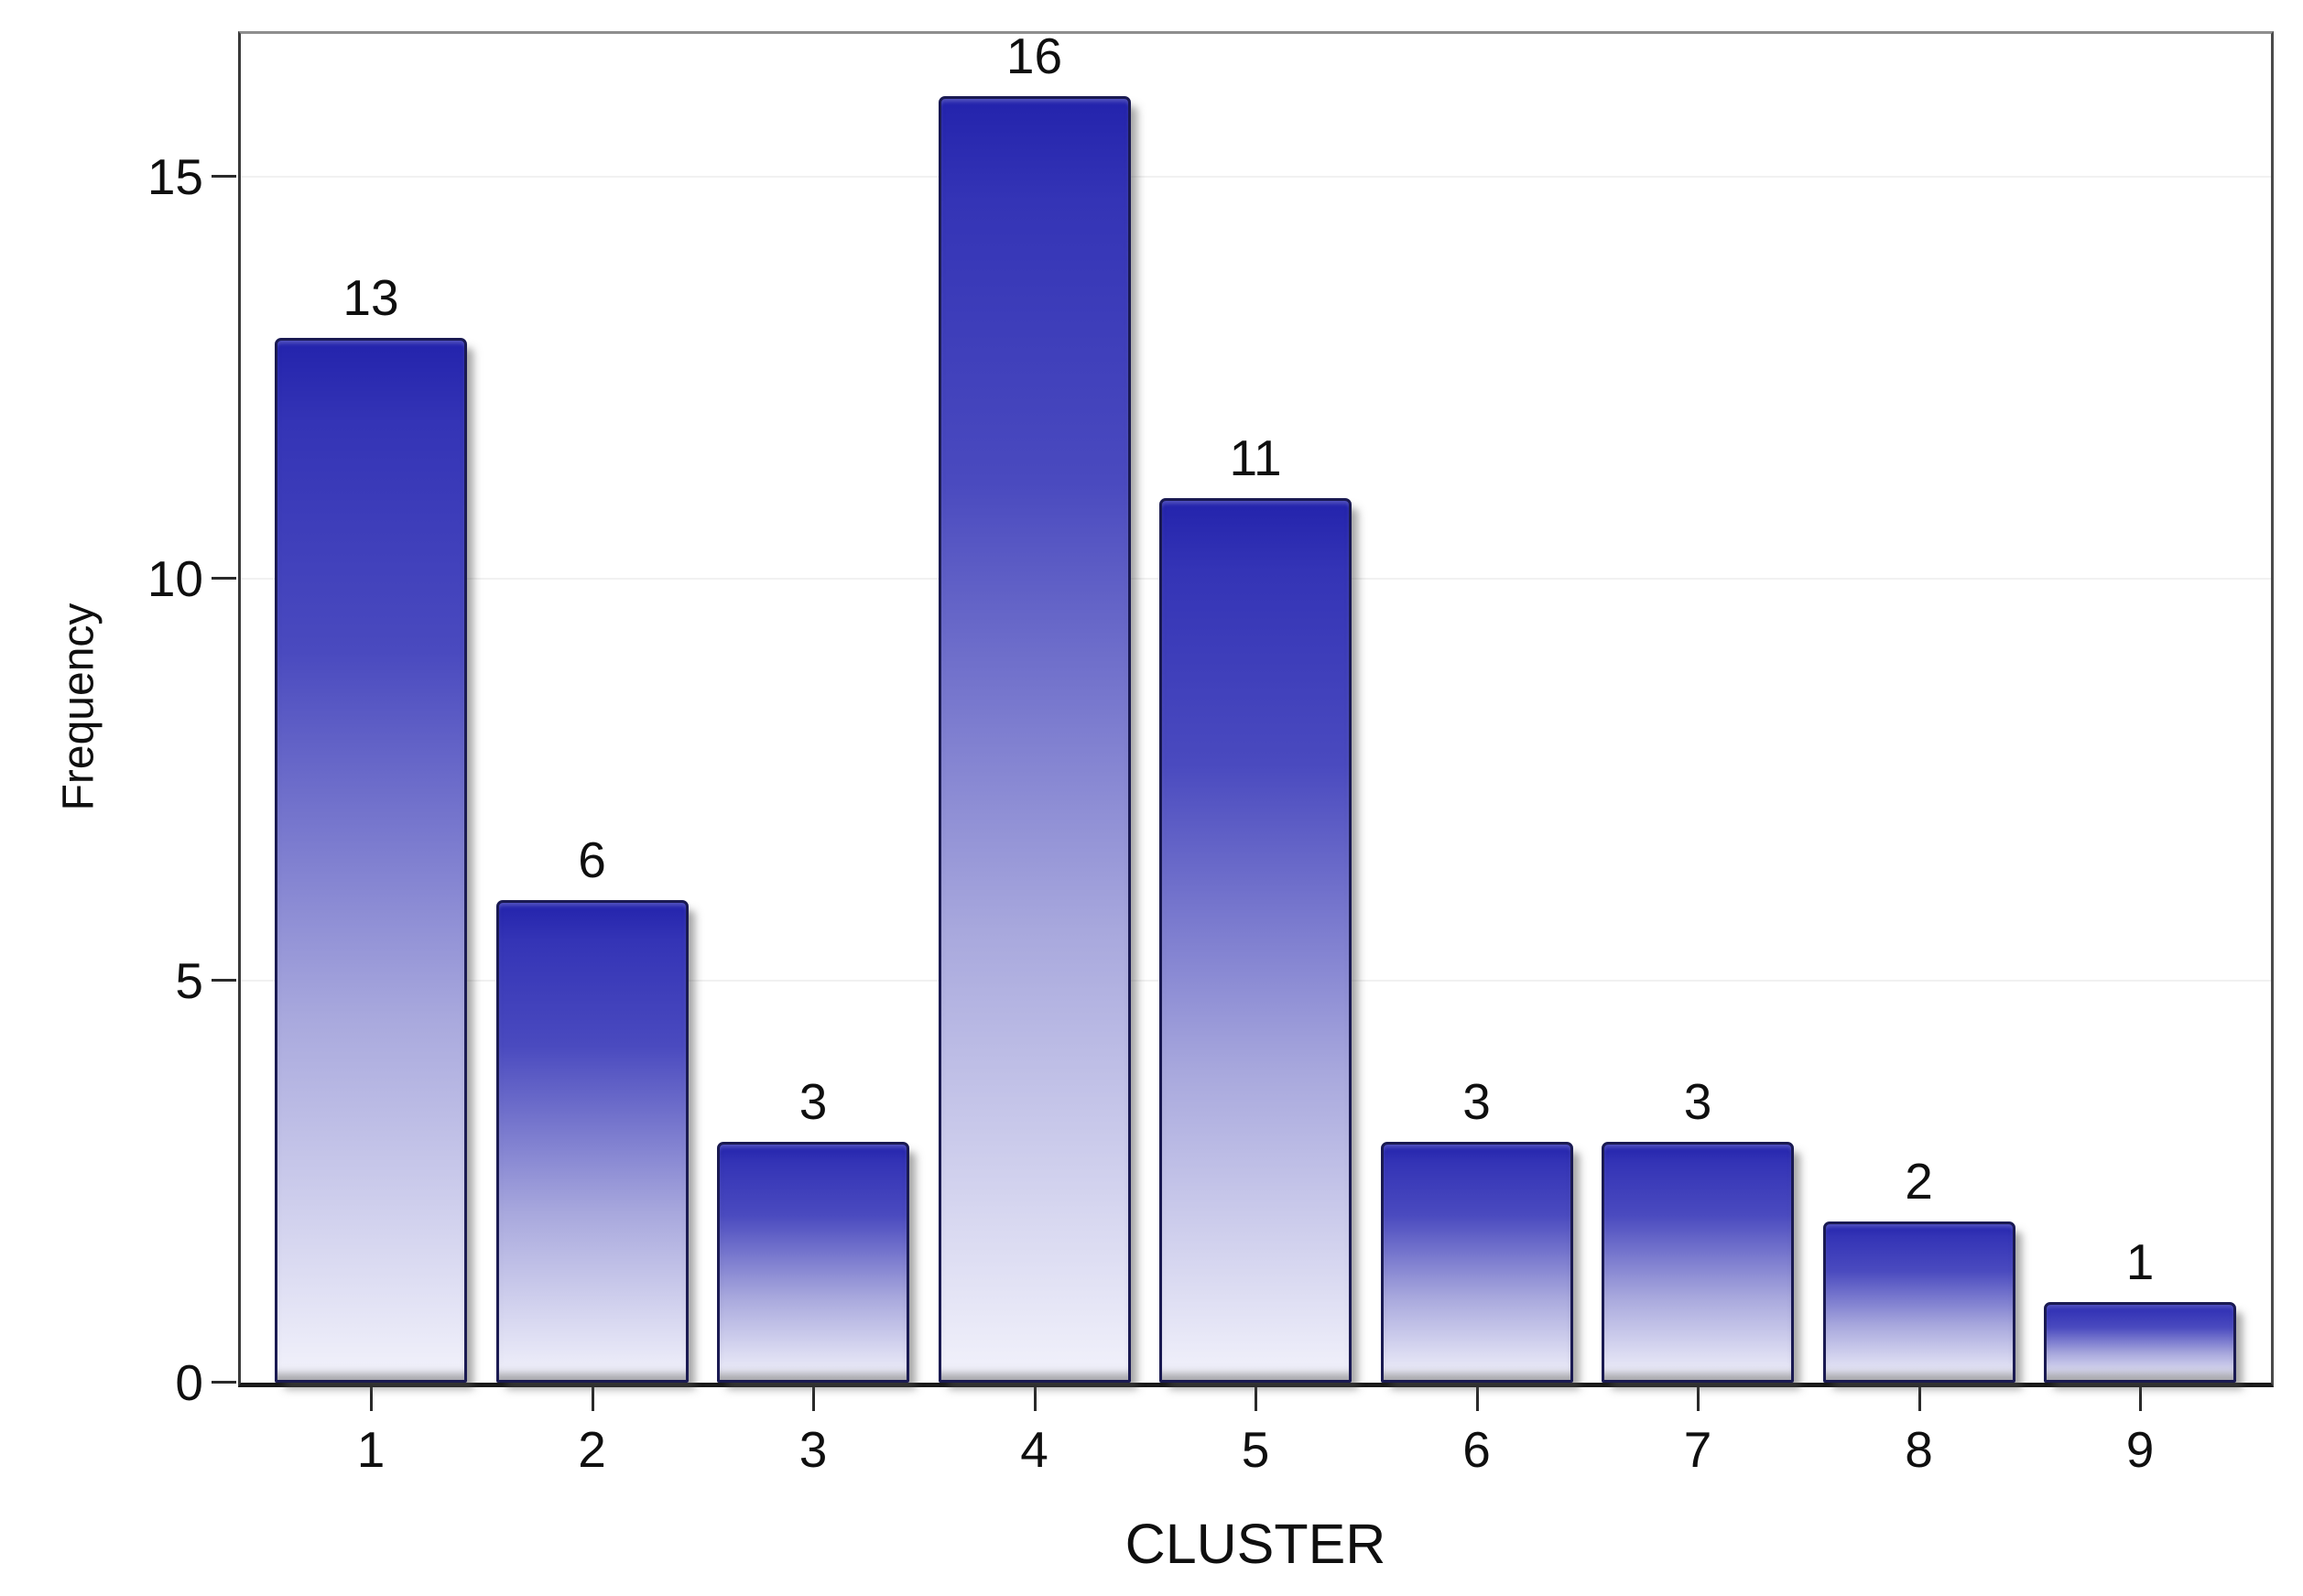  Describe the element at coordinates (1919, 1182) in the screenshot. I see `bar-value-label: 2` at that location.